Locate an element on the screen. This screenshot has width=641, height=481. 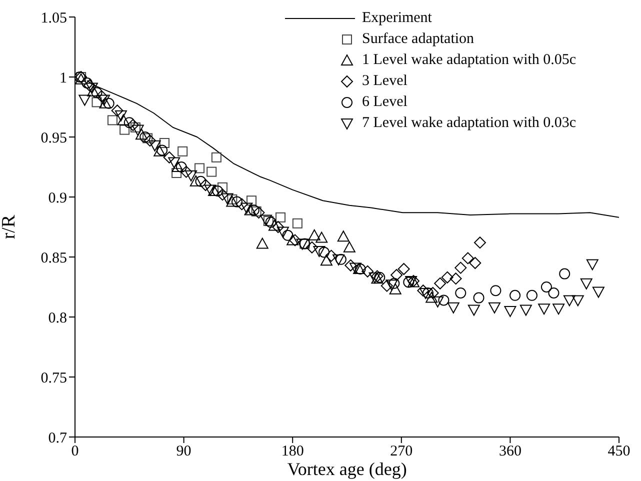
y-tick-label: 1 is located at coordinates (63, 78).